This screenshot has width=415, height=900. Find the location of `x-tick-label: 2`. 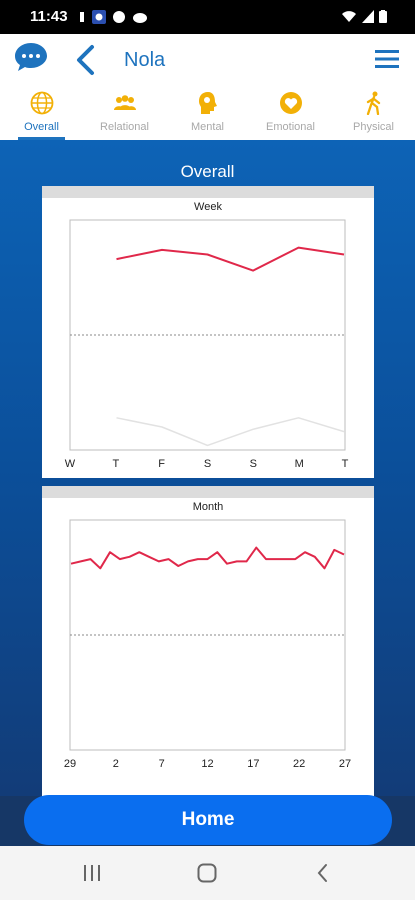

x-tick-label: 2 is located at coordinates (115, 764).